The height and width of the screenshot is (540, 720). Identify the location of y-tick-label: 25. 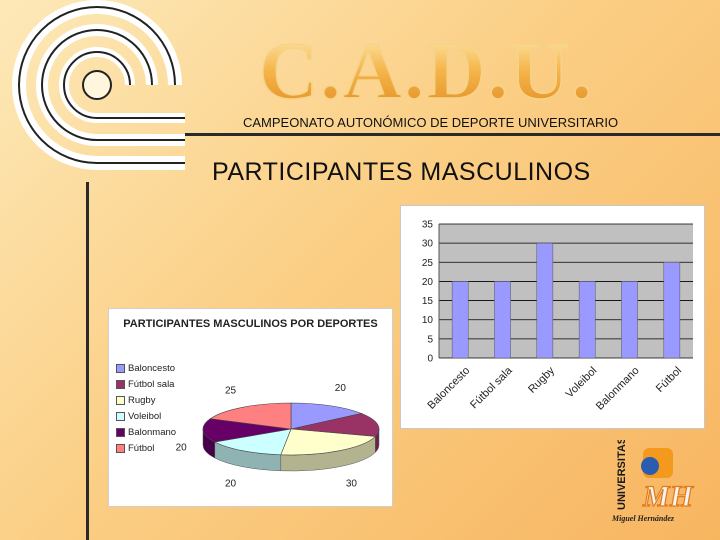
(428, 263).